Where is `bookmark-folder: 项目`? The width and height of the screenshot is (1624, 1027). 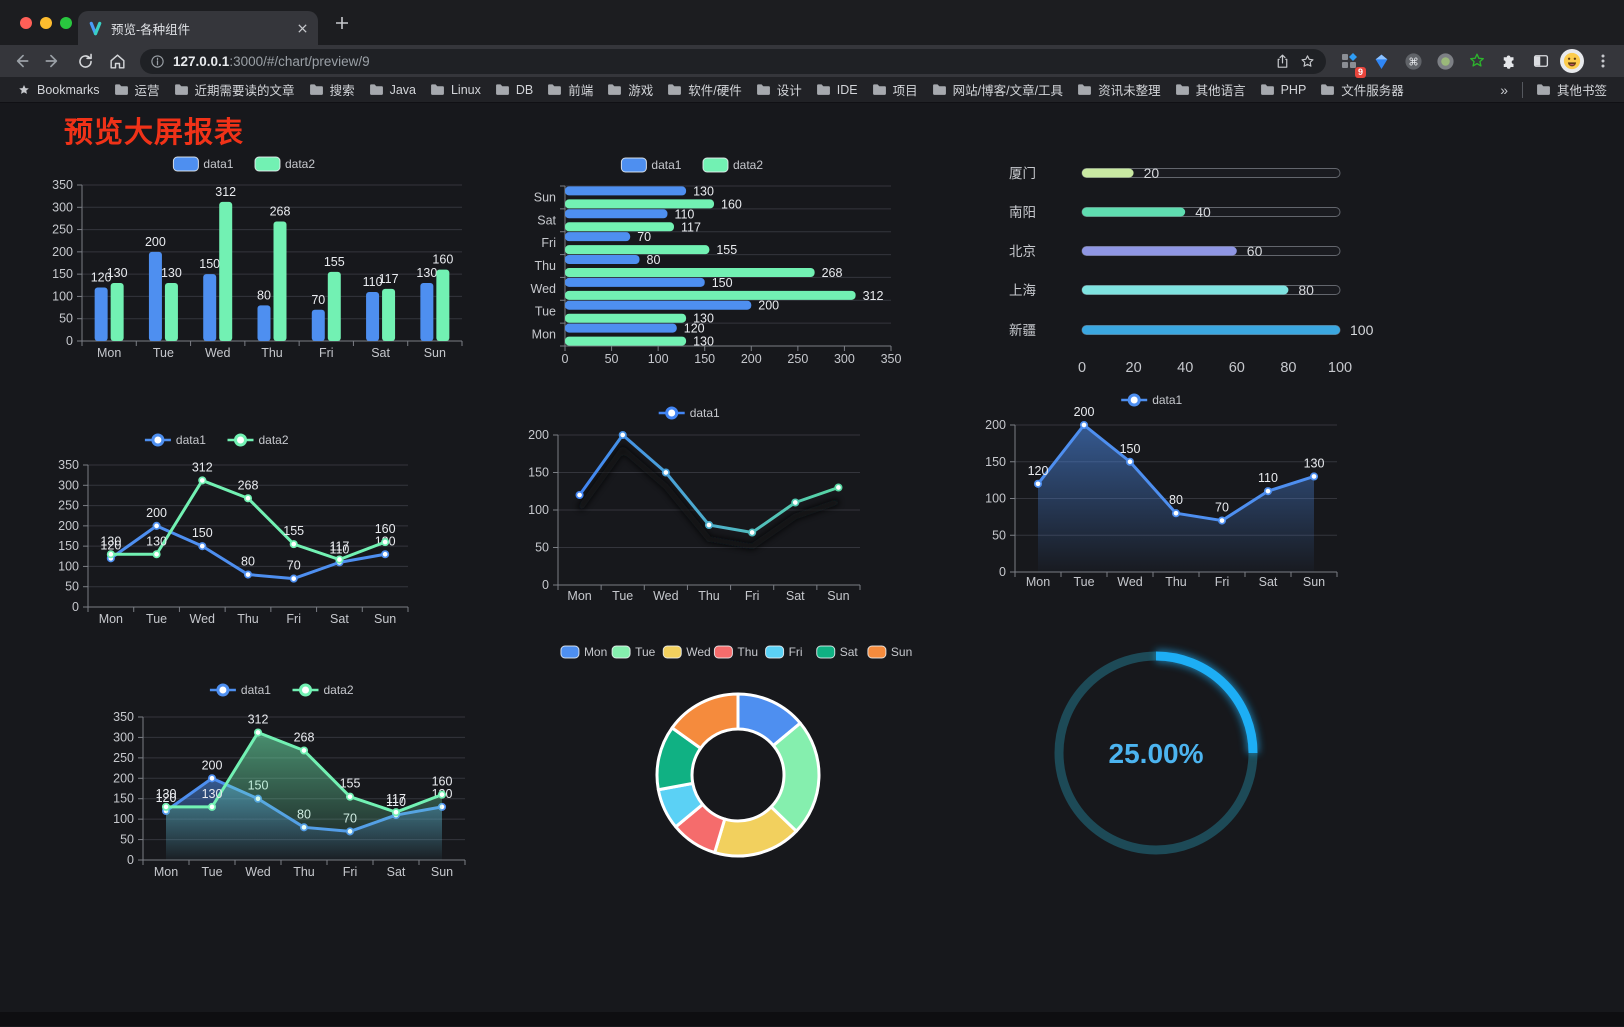 bookmark-folder: 项目 is located at coordinates (895, 89).